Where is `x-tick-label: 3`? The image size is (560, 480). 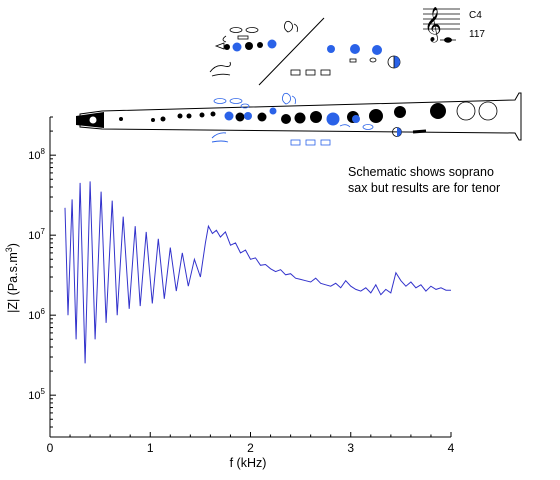
x-tick-label: 3 is located at coordinates (350, 448).